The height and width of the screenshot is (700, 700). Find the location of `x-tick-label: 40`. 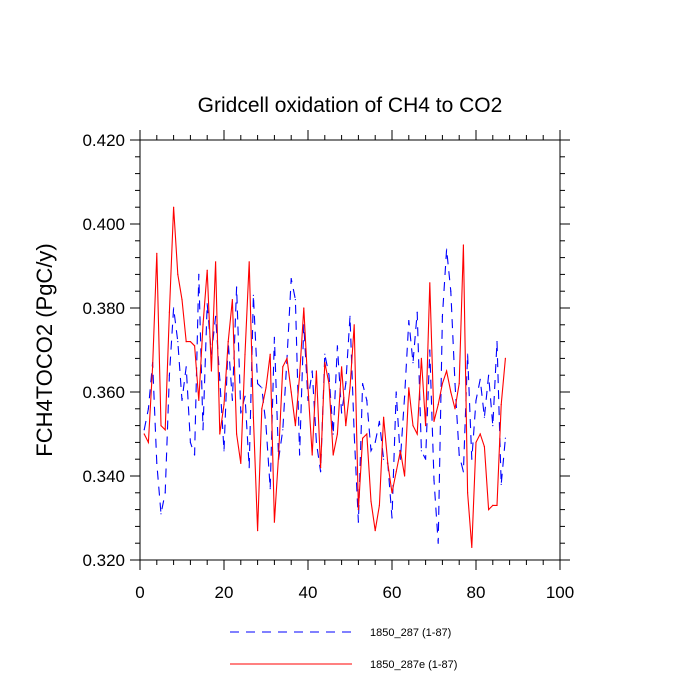

x-tick-label: 40 is located at coordinates (308, 592).